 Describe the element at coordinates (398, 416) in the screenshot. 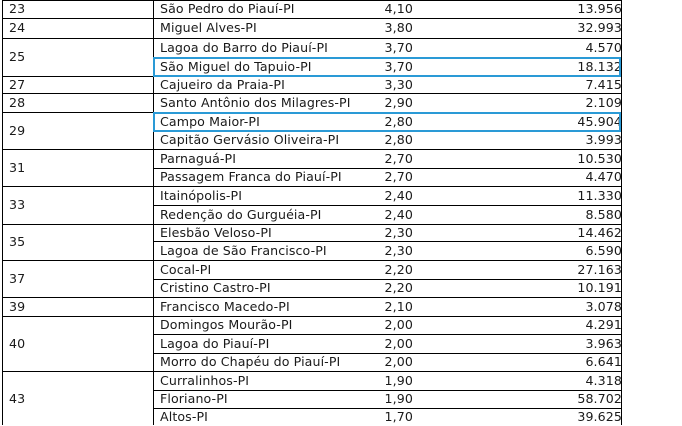

I see `score-value: 1,70` at that location.